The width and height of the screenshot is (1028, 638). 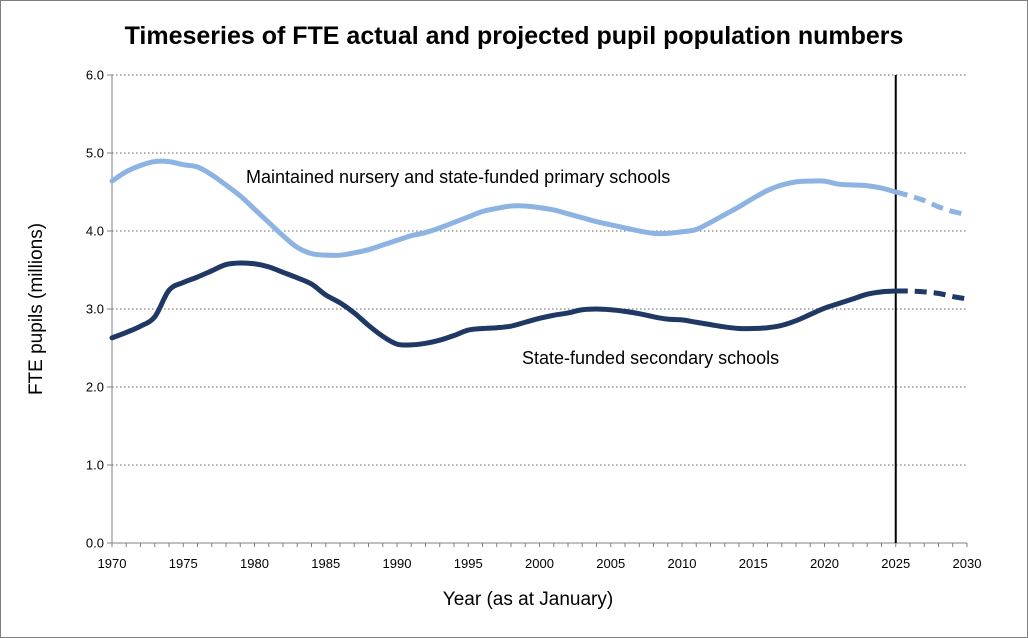 What do you see at coordinates (931, 203) in the screenshot?
I see `series-line-primary-projected` at bounding box center [931, 203].